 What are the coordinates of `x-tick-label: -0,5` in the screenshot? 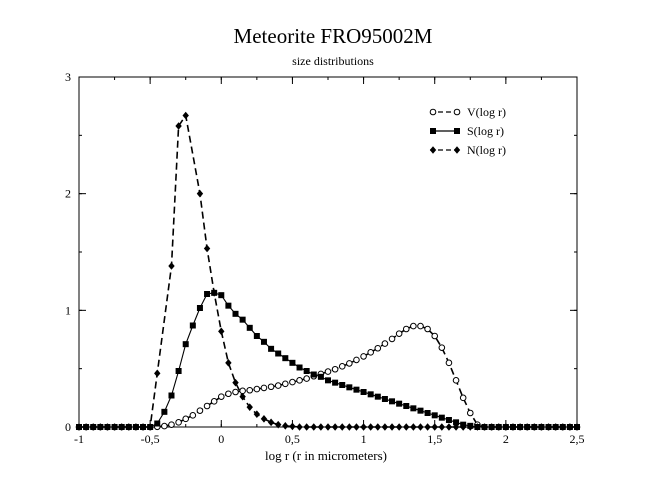 It's located at (150, 439).